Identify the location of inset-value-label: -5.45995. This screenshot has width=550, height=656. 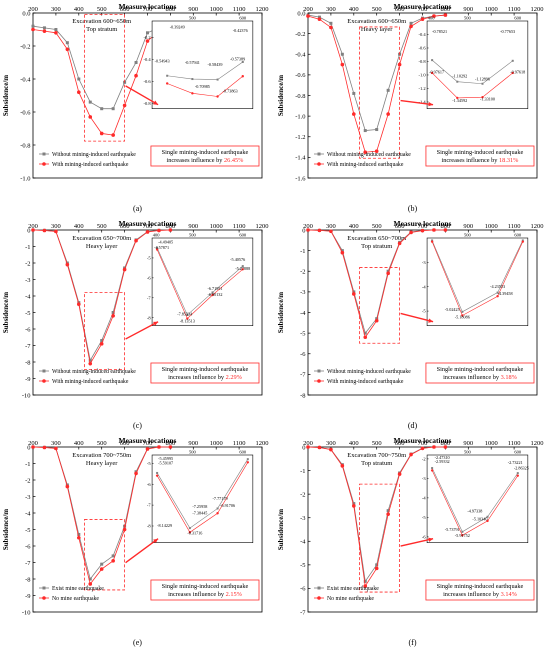
(165, 458).